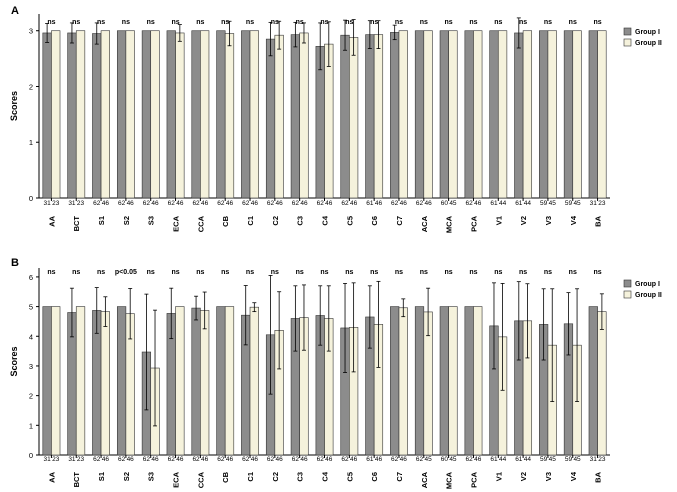 The image size is (677, 492). Describe the element at coordinates (31, 86) in the screenshot. I see `y-tick-label: 2` at that location.